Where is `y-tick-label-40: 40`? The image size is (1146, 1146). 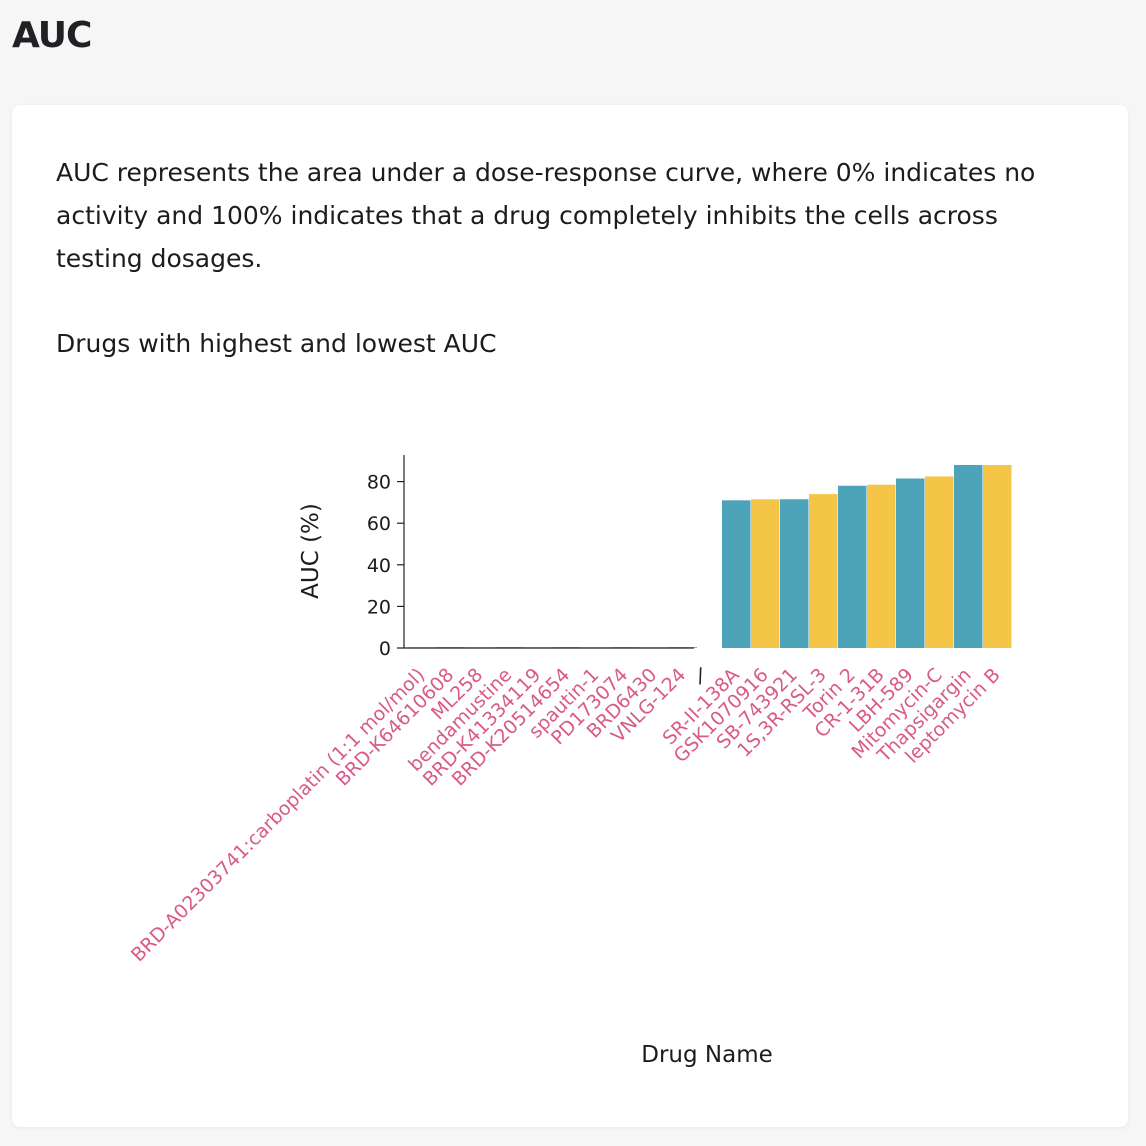
y-tick-label-40: 40 is located at coordinates (379, 566).